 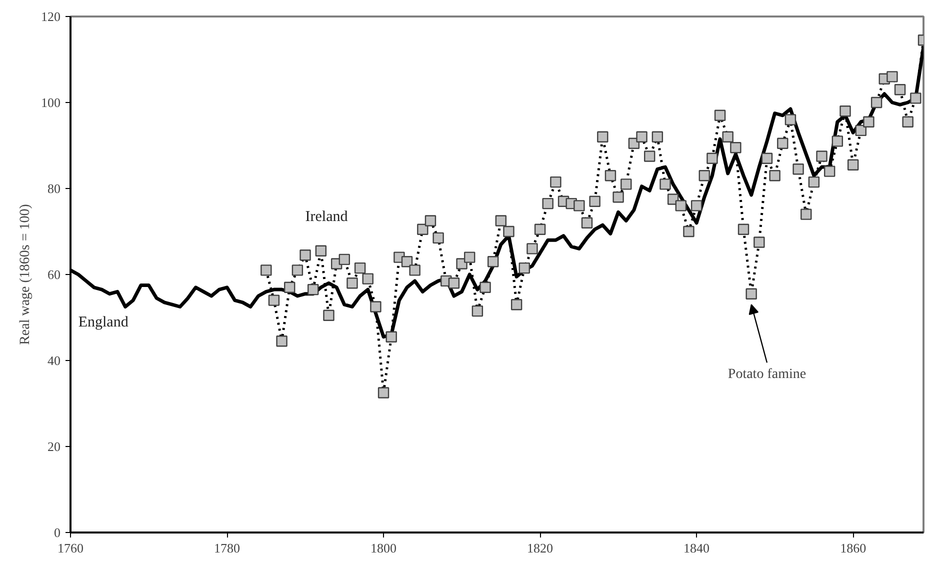 I want to click on y-axis-title: Real wage (1860s = 100), so click(x=25, y=274).